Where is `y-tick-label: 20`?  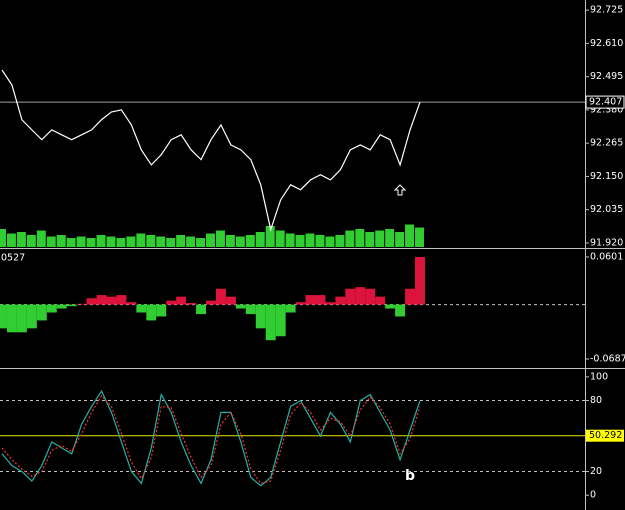
y-tick-label: 20 is located at coordinates (596, 471).